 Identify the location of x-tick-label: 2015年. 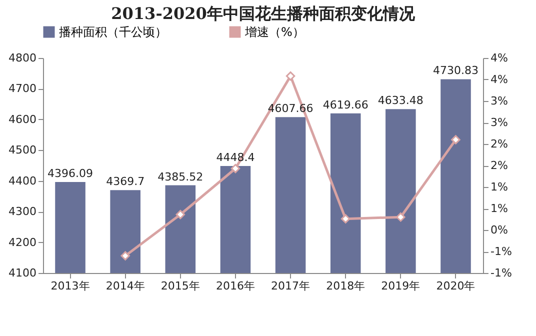
(180, 286).